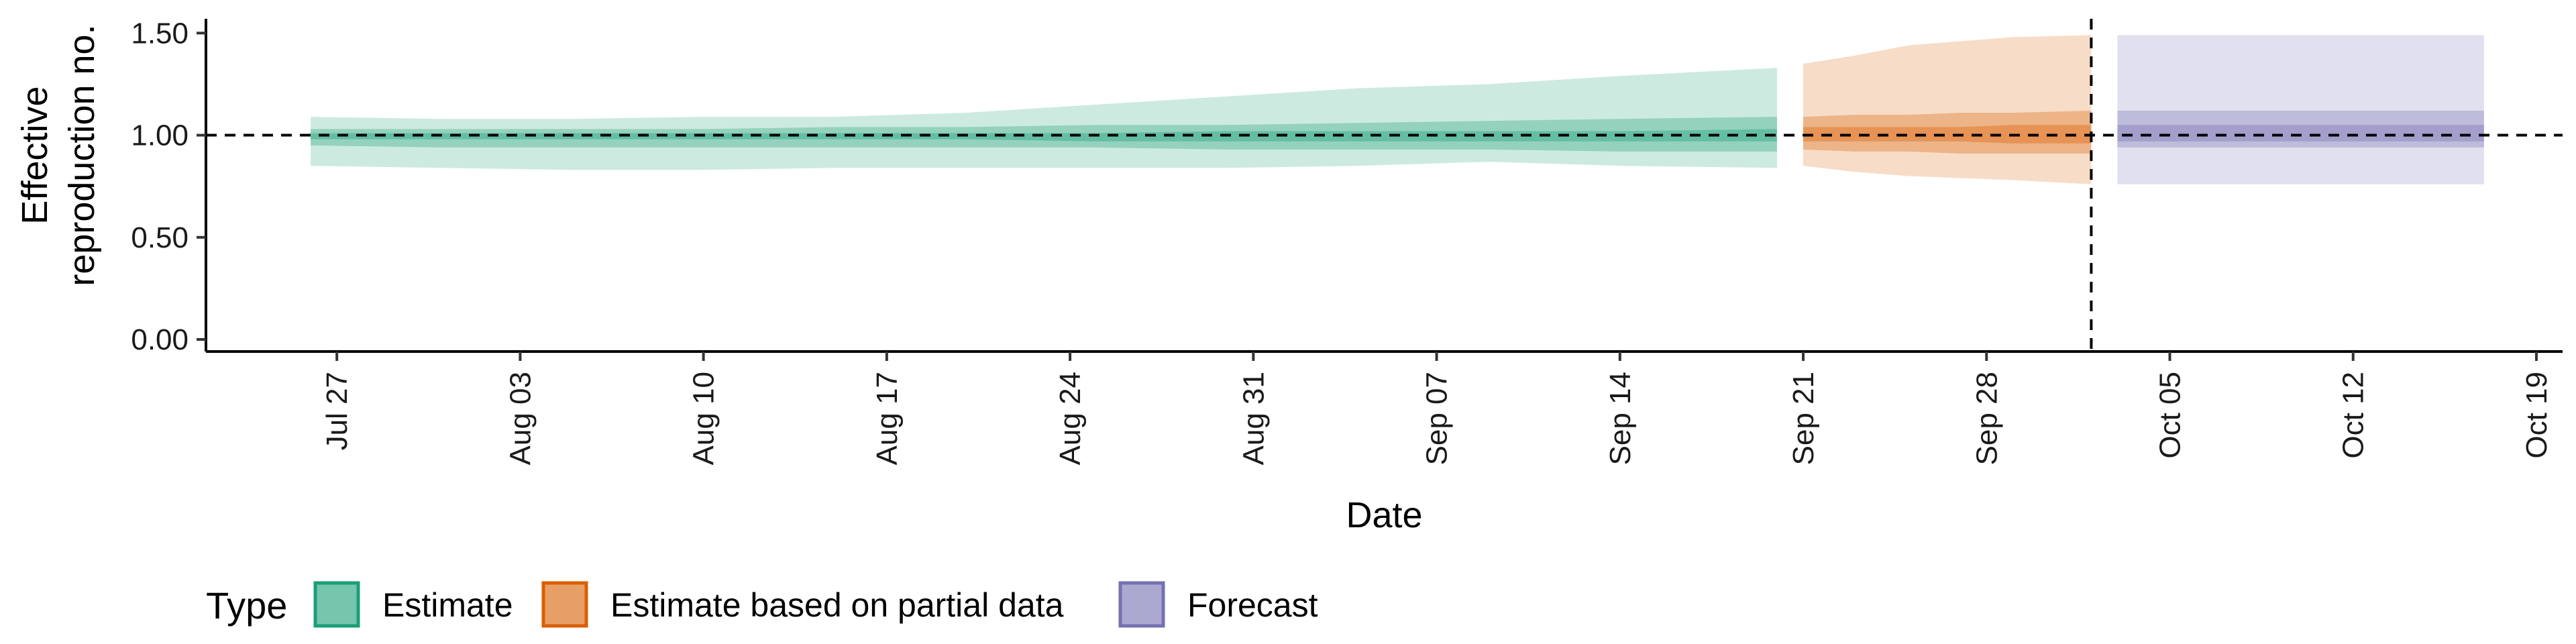 The height and width of the screenshot is (644, 2576). I want to click on x-tick-label: Aug 17, so click(887, 418).